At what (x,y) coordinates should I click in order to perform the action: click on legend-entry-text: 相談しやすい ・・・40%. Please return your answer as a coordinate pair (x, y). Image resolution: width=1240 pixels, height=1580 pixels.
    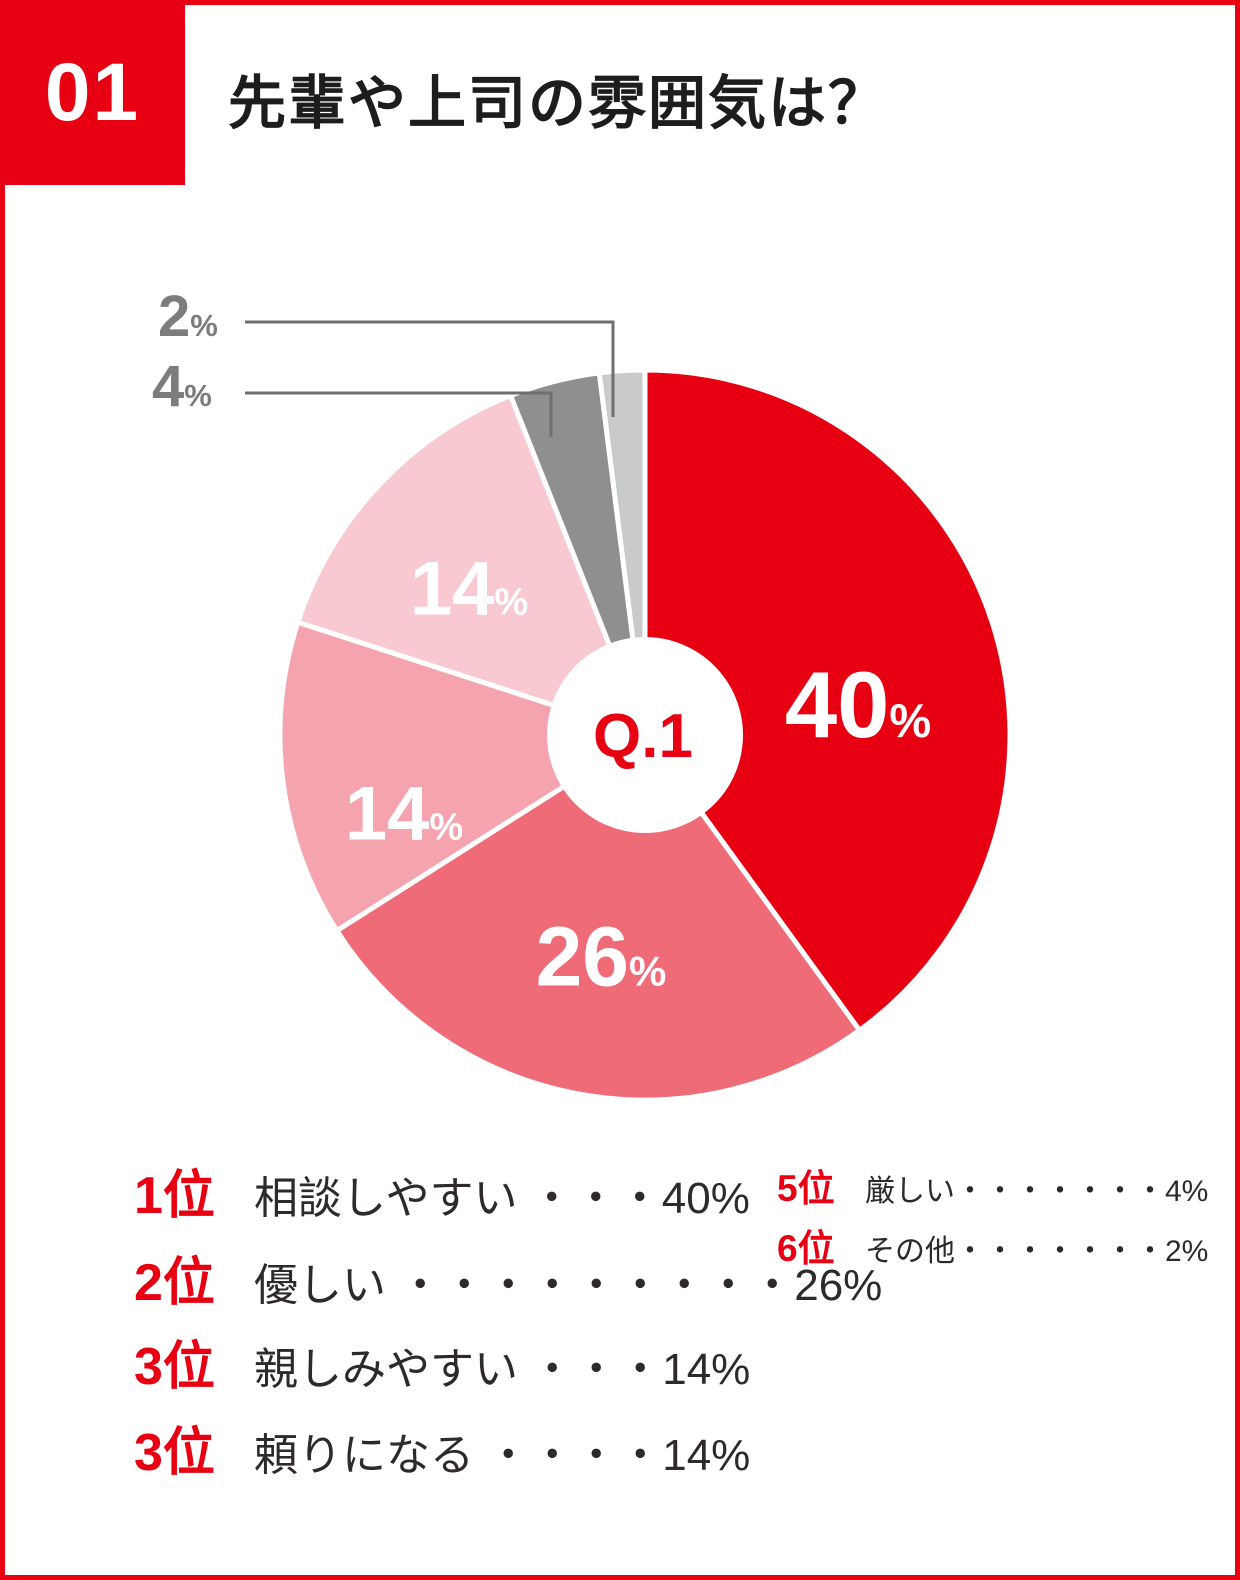
    Looking at the image, I should click on (502, 1198).